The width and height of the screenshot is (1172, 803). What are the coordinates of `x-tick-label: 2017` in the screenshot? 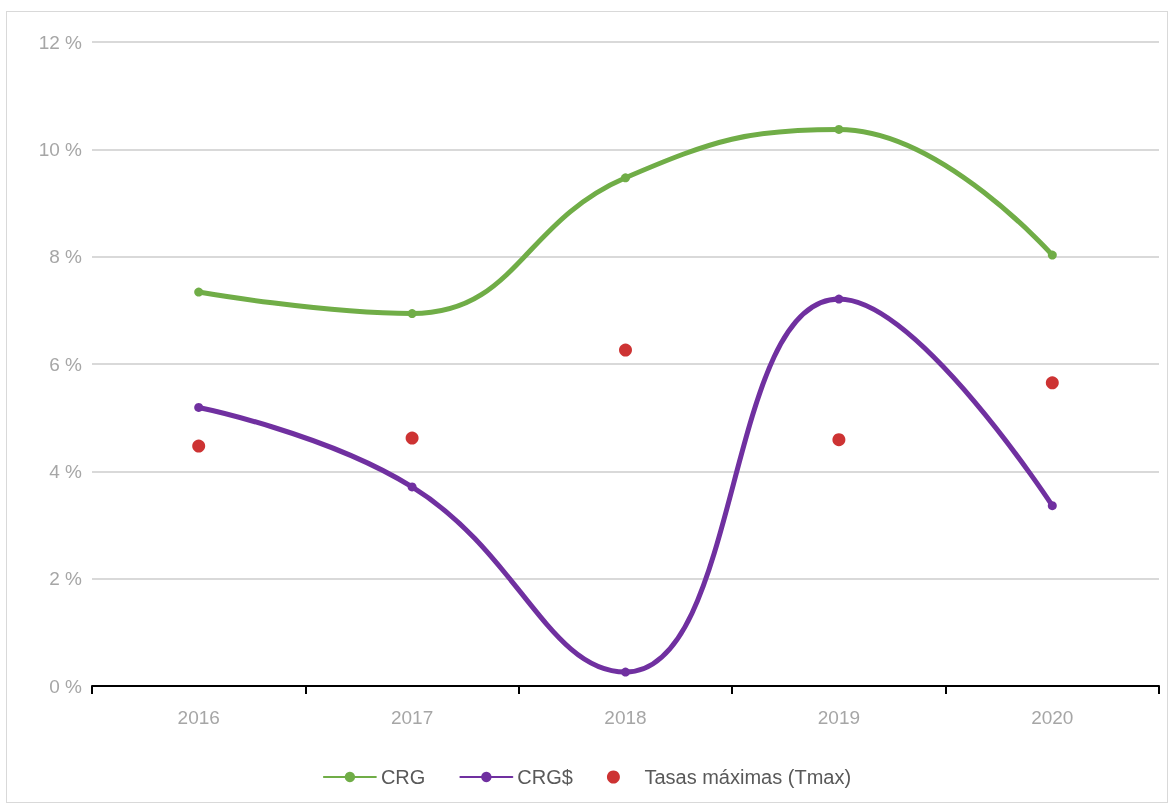 It's located at (412, 717).